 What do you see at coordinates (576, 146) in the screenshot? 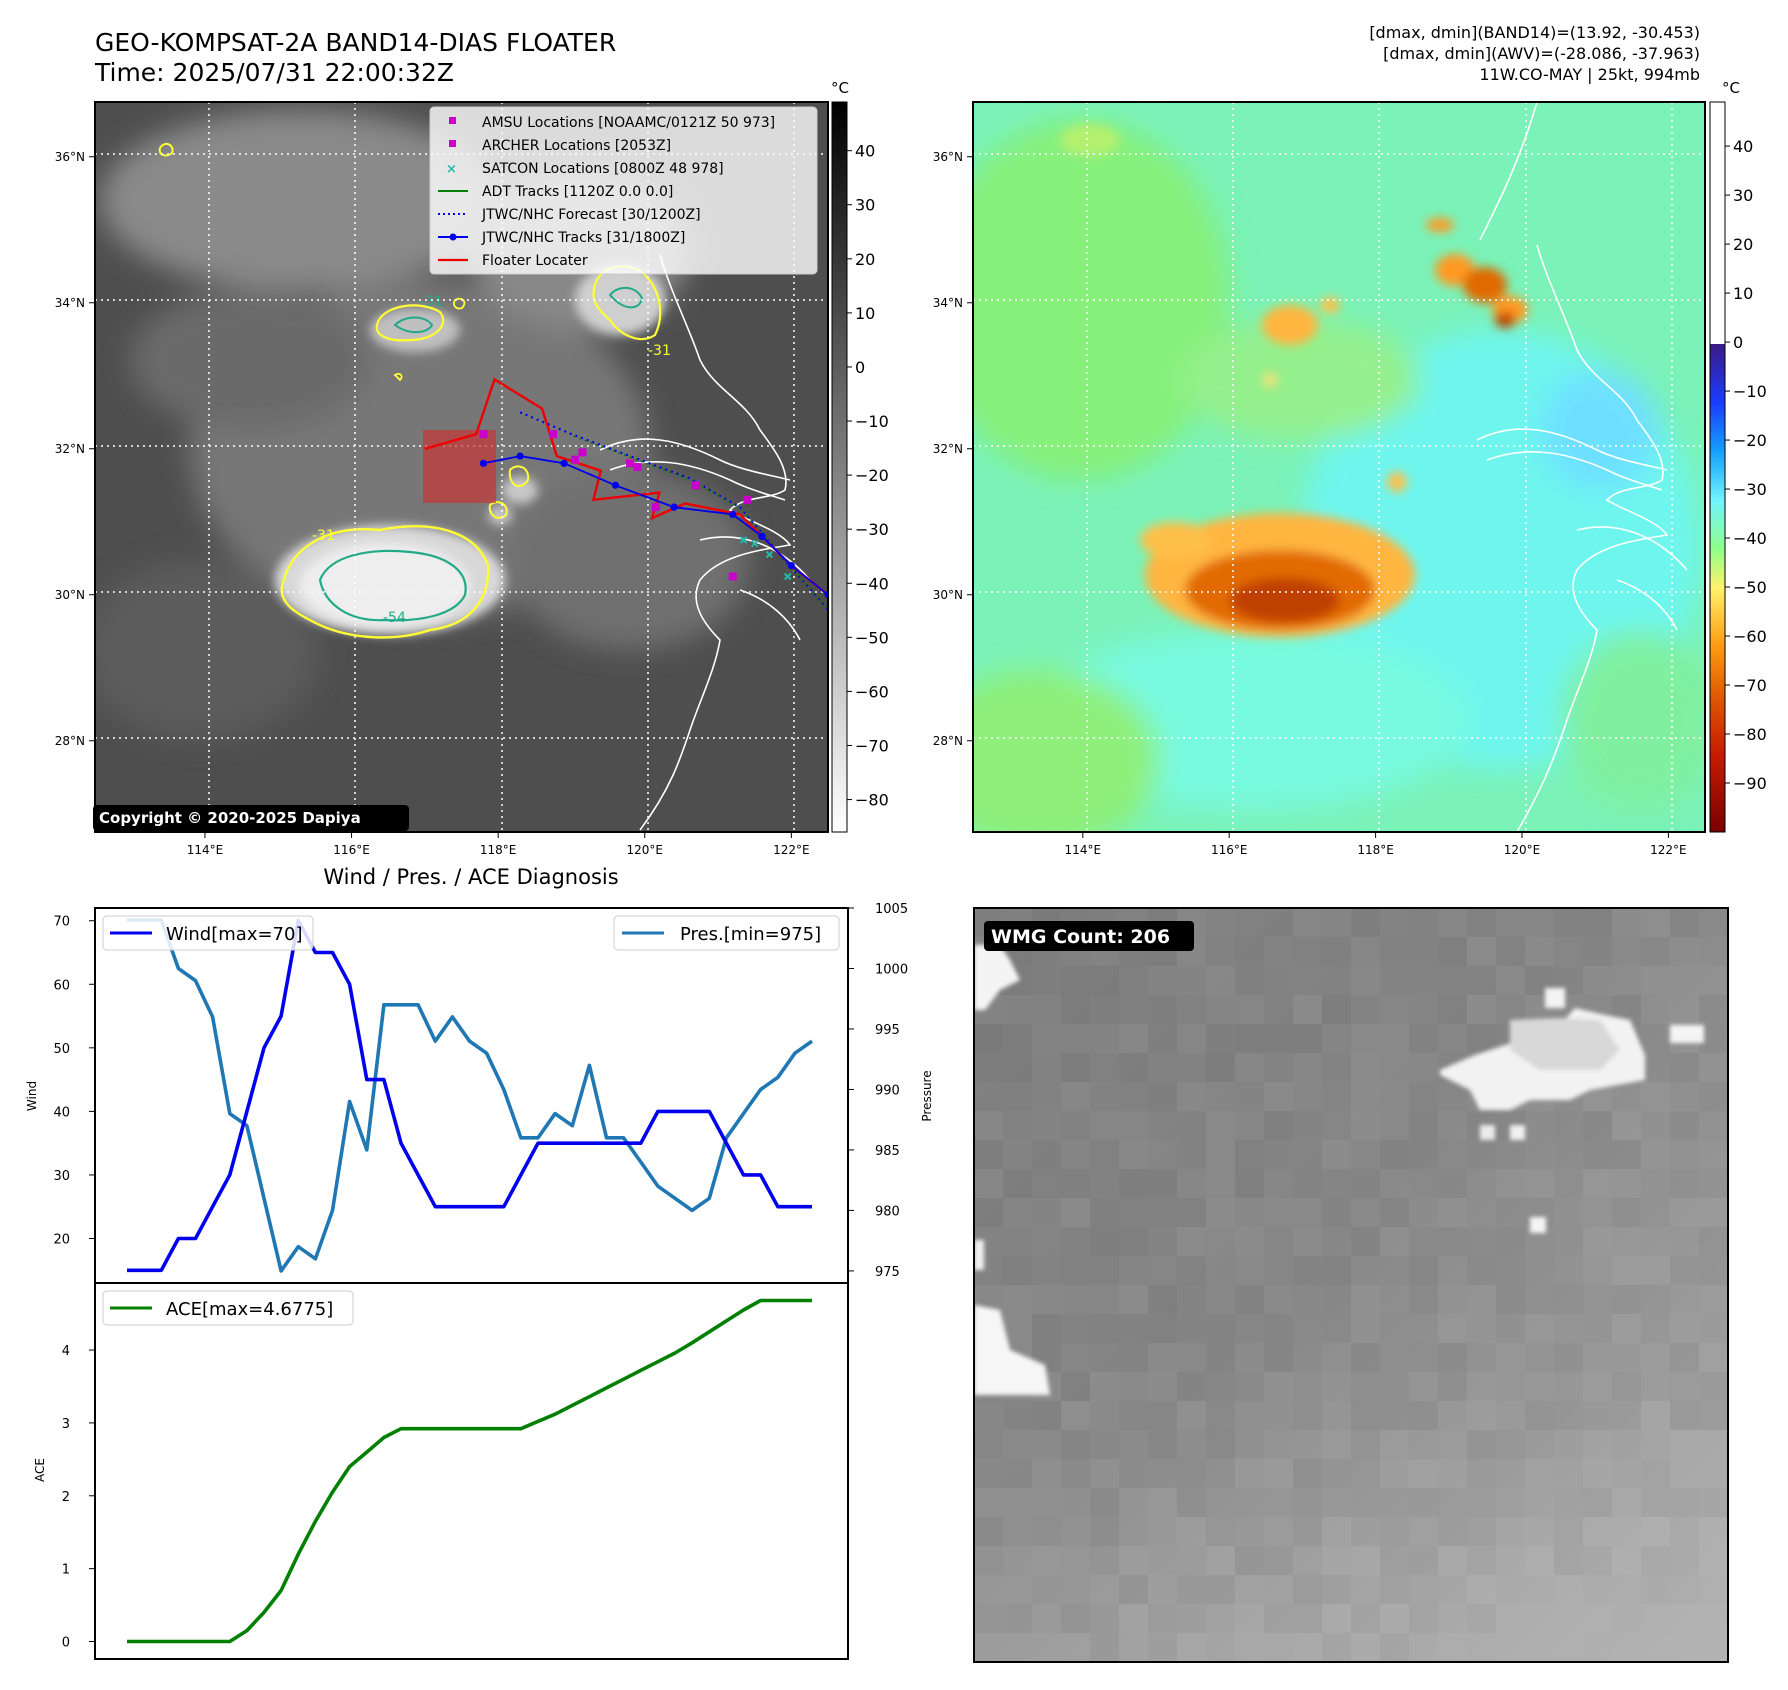
I see `legend-archer: ARCHER Locations [2053Z]` at bounding box center [576, 146].